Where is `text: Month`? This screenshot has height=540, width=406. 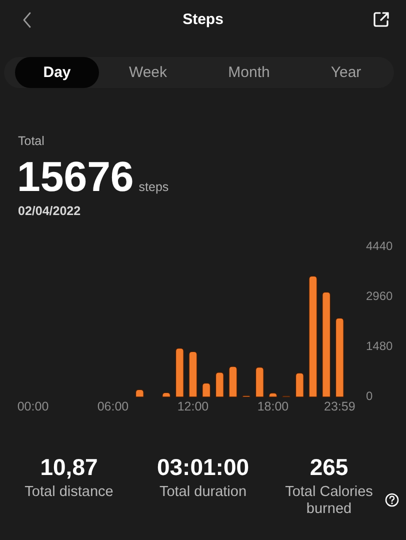
text: Month is located at coordinates (249, 73).